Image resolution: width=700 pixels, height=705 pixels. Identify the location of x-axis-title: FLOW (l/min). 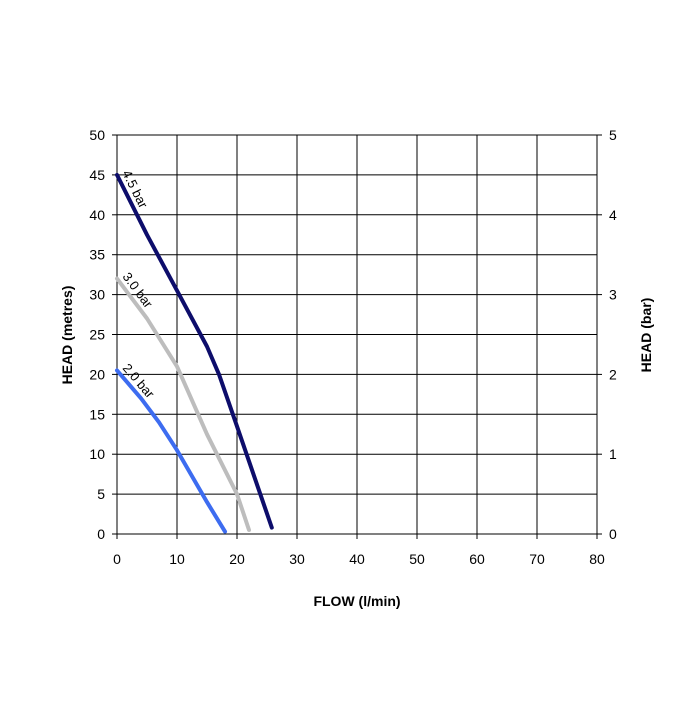
(356, 601).